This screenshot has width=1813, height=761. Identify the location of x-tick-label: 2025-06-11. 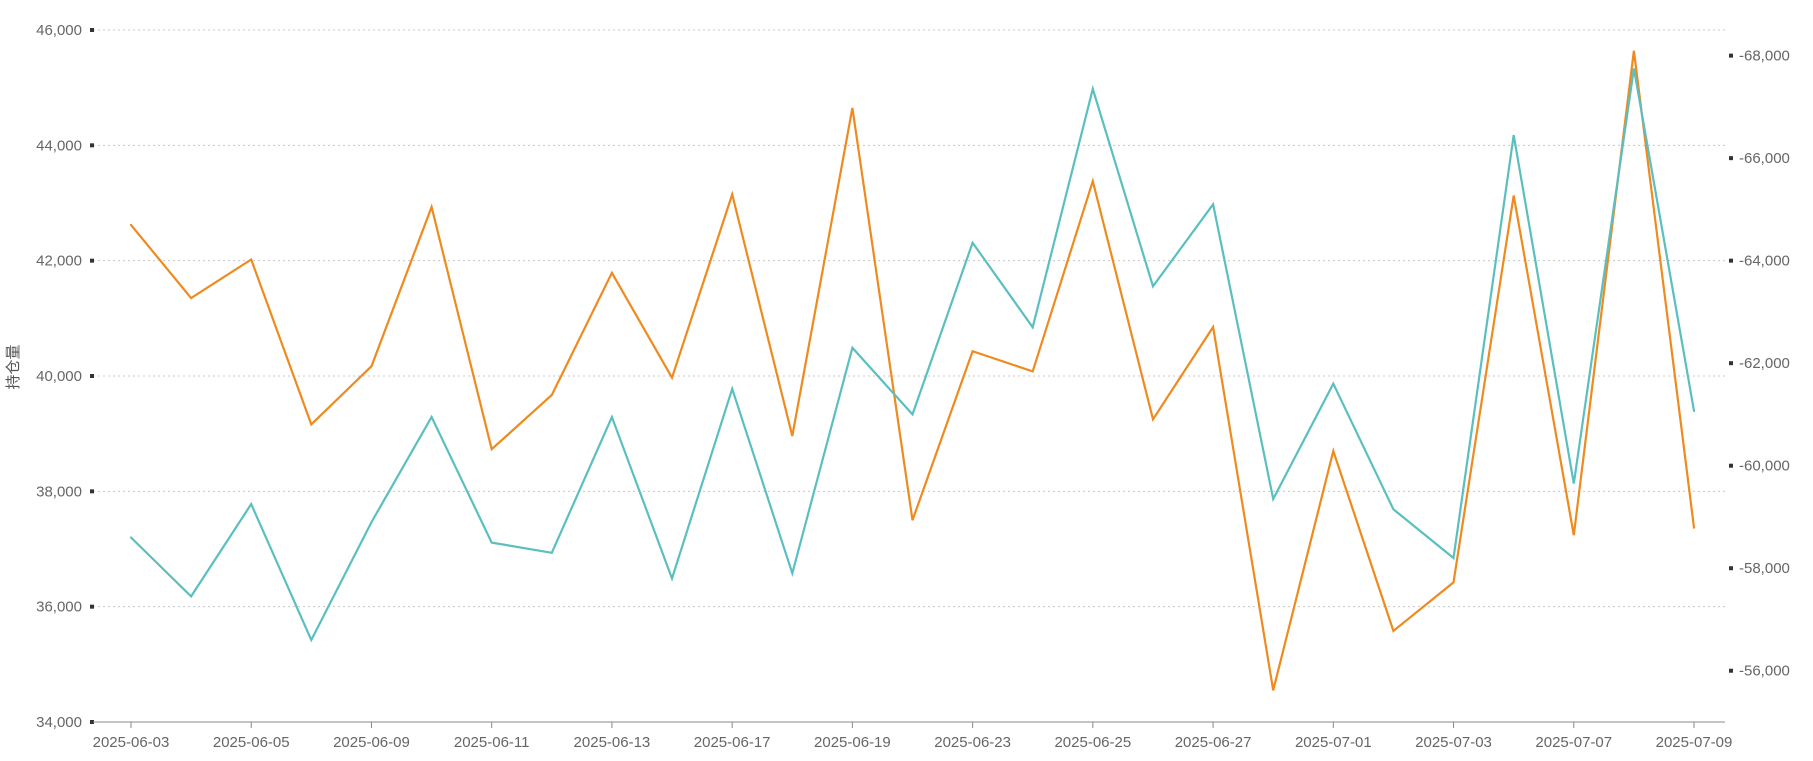
(492, 742).